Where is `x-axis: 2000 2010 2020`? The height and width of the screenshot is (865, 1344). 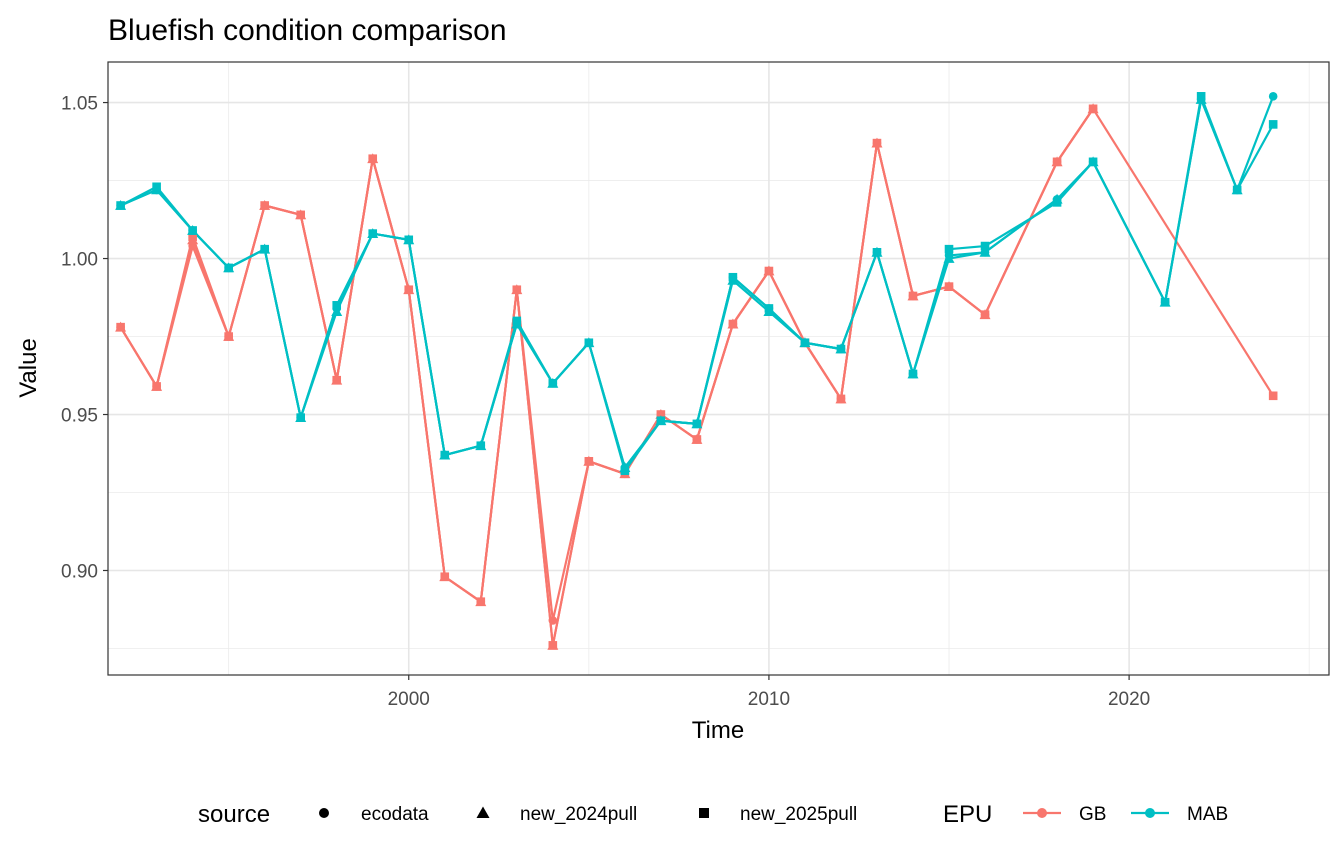
x-axis: 2000 2010 2020 is located at coordinates (769, 692).